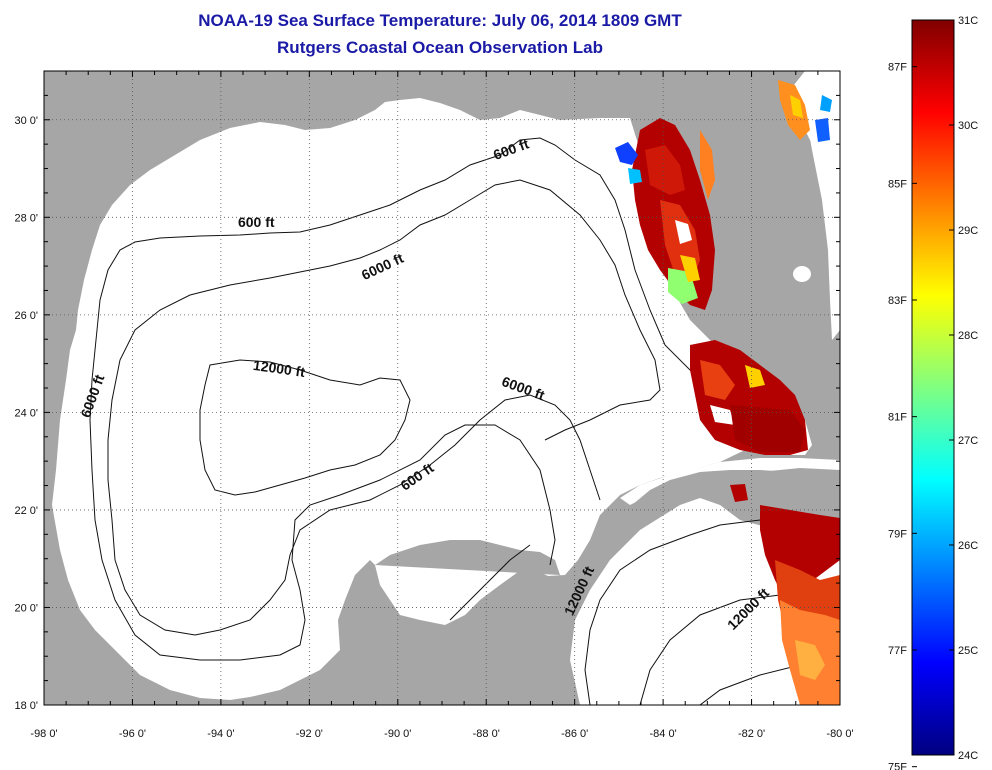 The image size is (992, 770). I want to click on colorbar-label-c: 27C, so click(968, 441).